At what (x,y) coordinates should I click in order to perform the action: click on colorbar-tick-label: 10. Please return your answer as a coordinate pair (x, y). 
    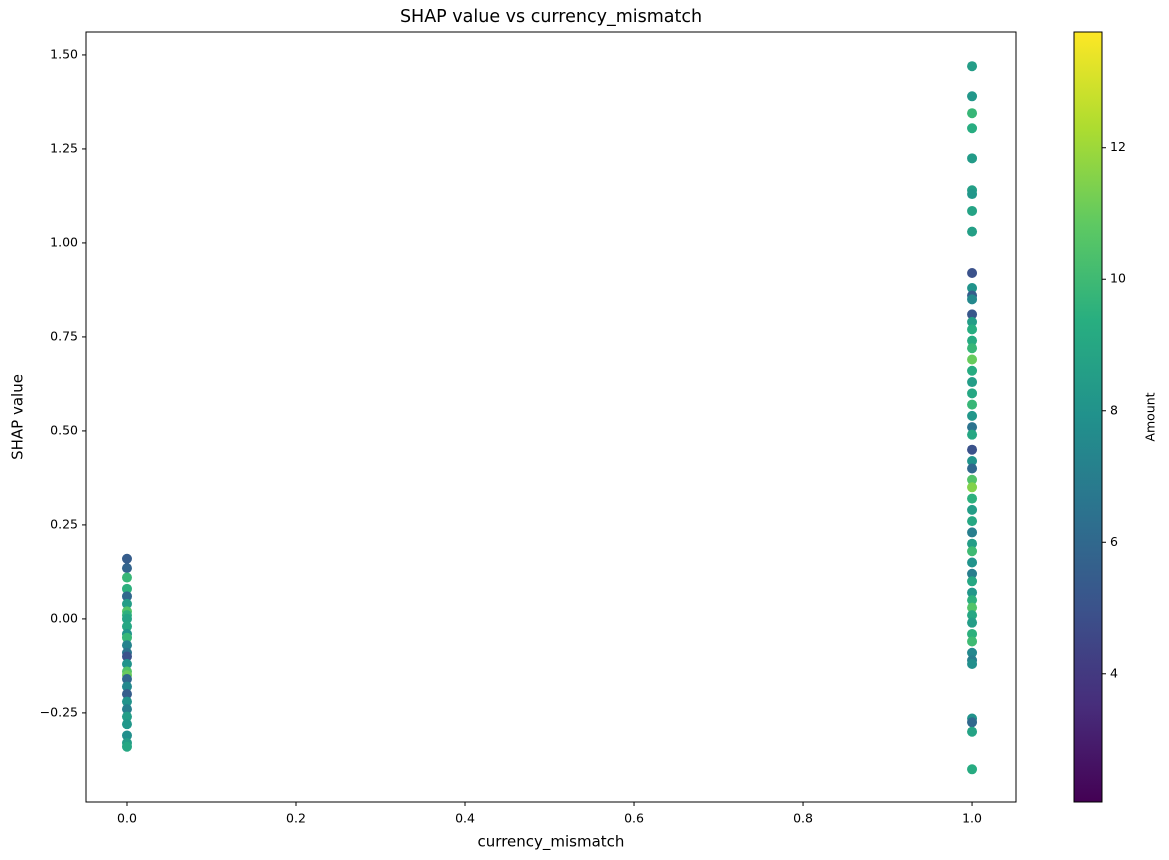
    Looking at the image, I should click on (1118, 278).